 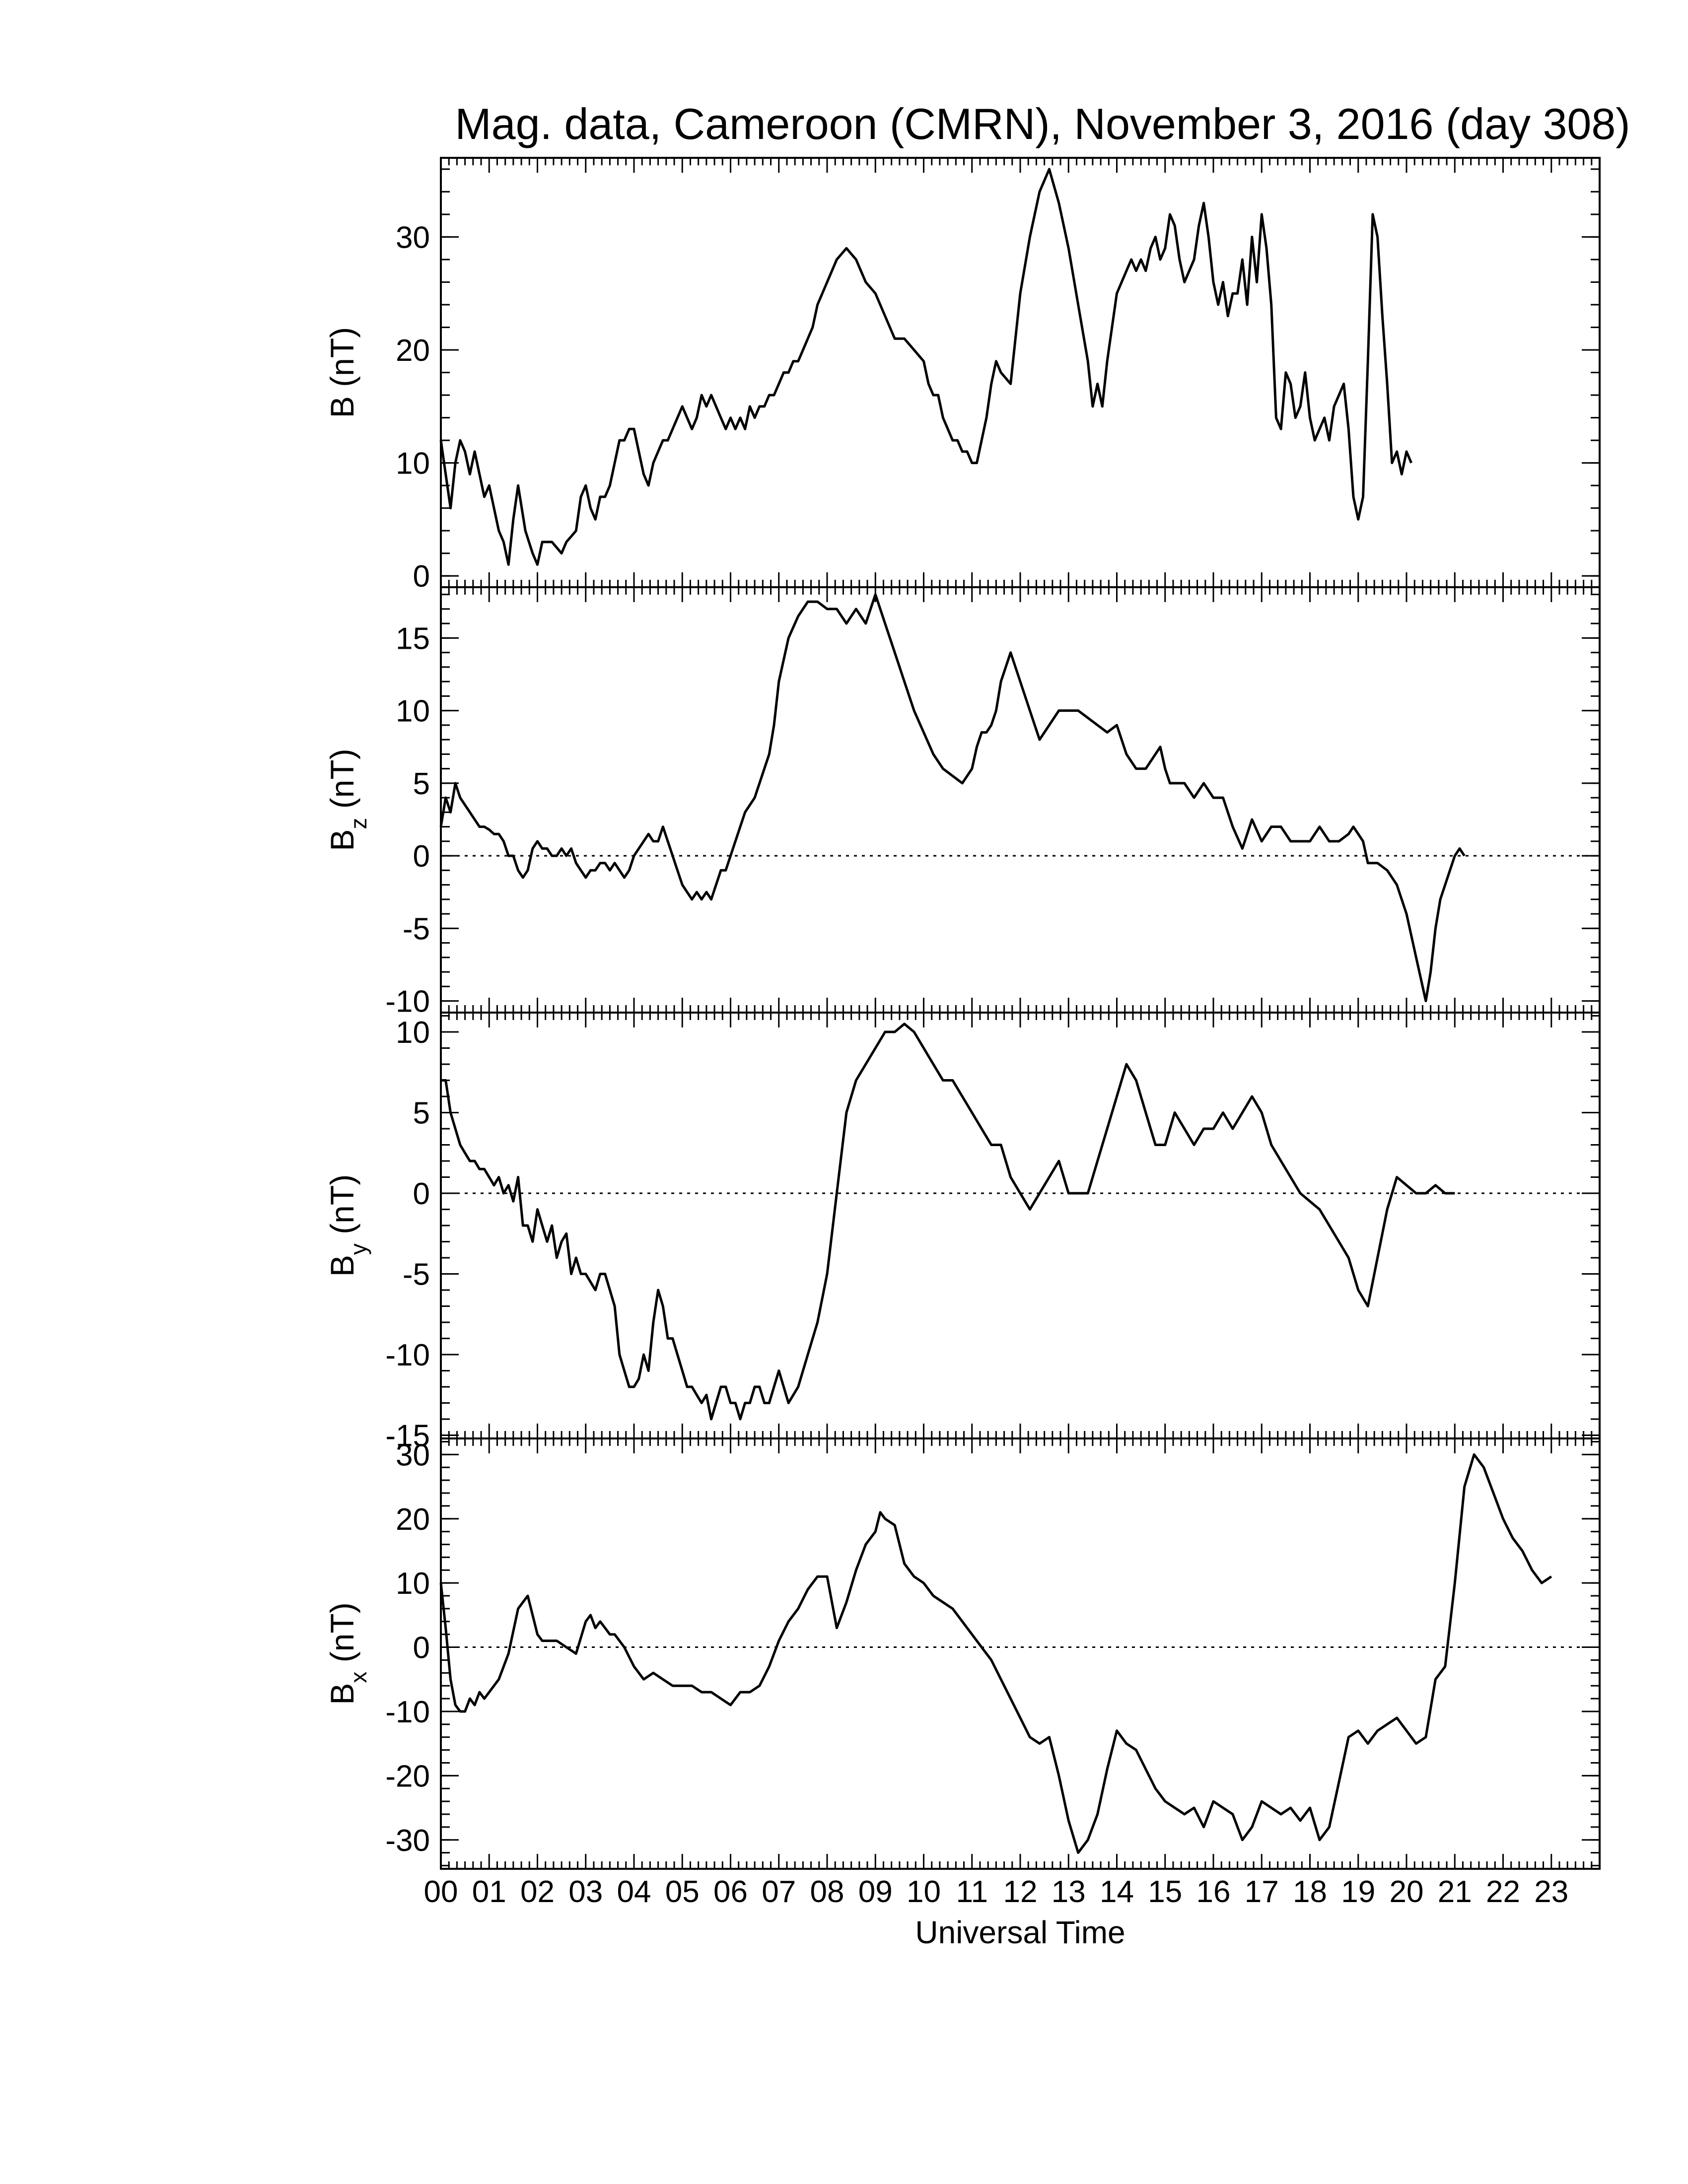 I want to click on x-tick-label: 03, so click(x=585, y=1892).